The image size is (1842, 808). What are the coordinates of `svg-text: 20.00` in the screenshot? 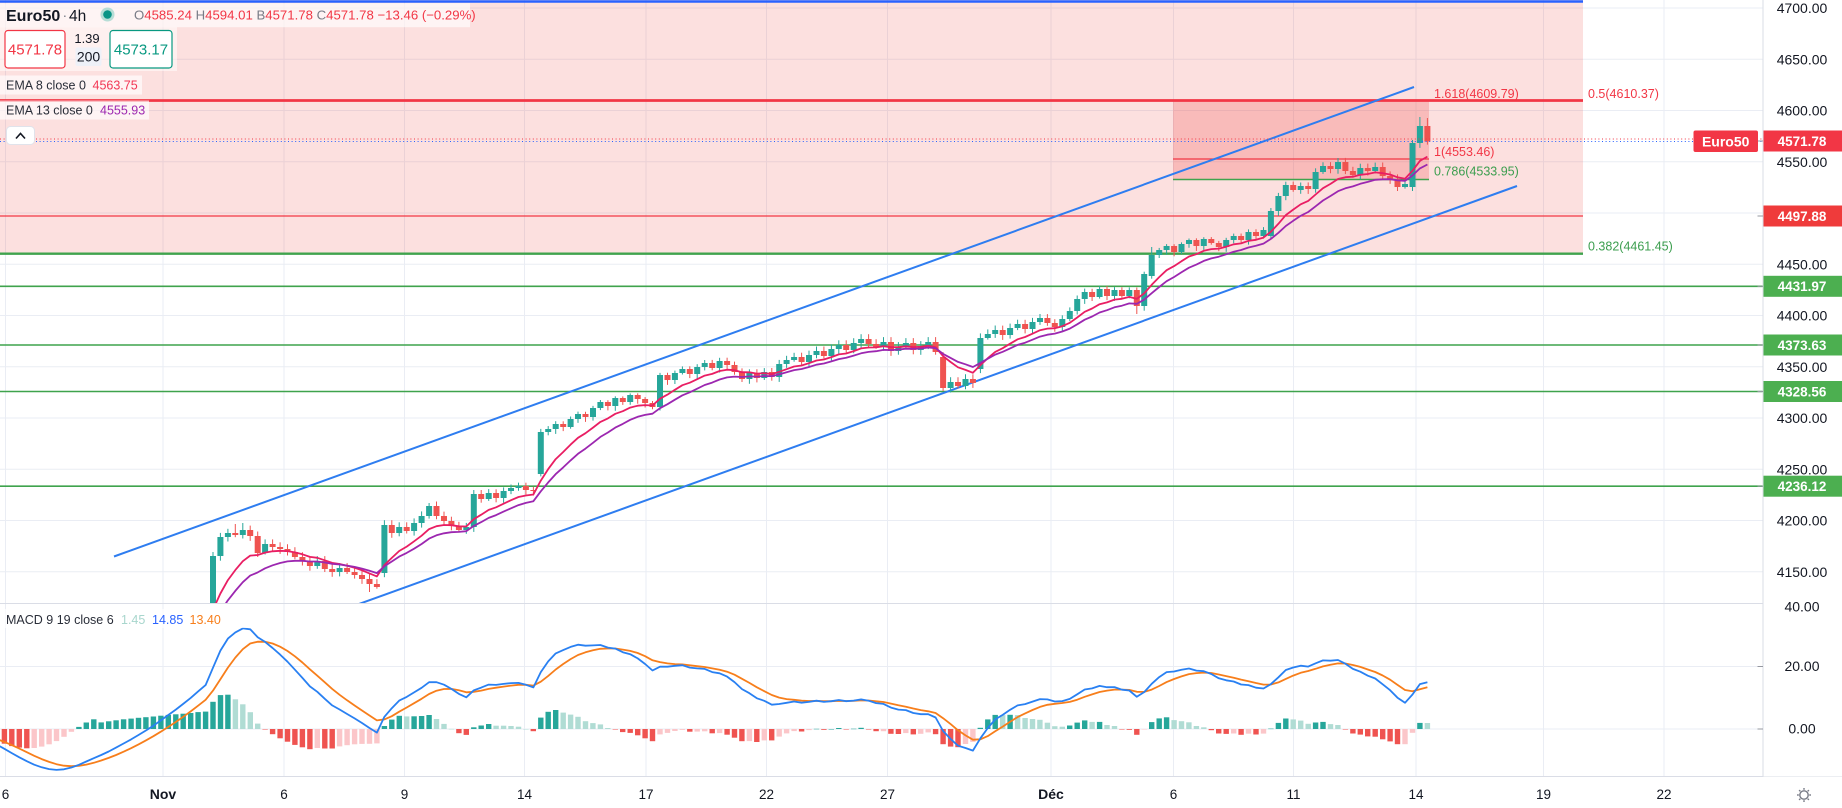 It's located at (1801, 666).